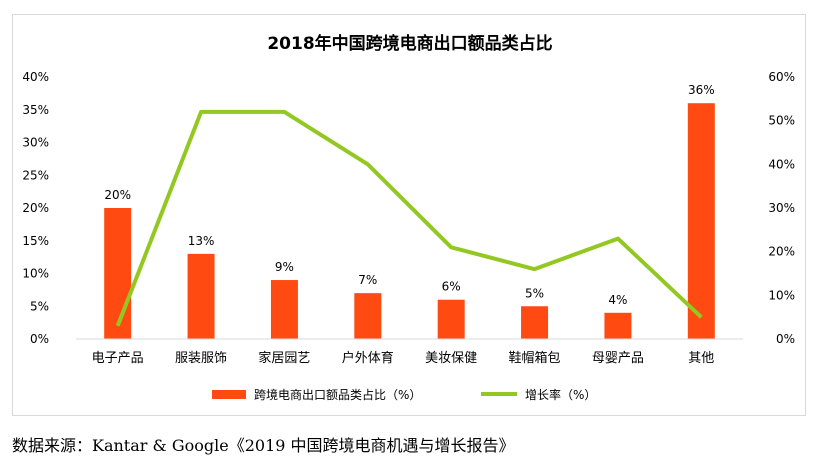 The width and height of the screenshot is (818, 468). Describe the element at coordinates (39, 306) in the screenshot. I see `left-y-tick-label: 5%` at that location.